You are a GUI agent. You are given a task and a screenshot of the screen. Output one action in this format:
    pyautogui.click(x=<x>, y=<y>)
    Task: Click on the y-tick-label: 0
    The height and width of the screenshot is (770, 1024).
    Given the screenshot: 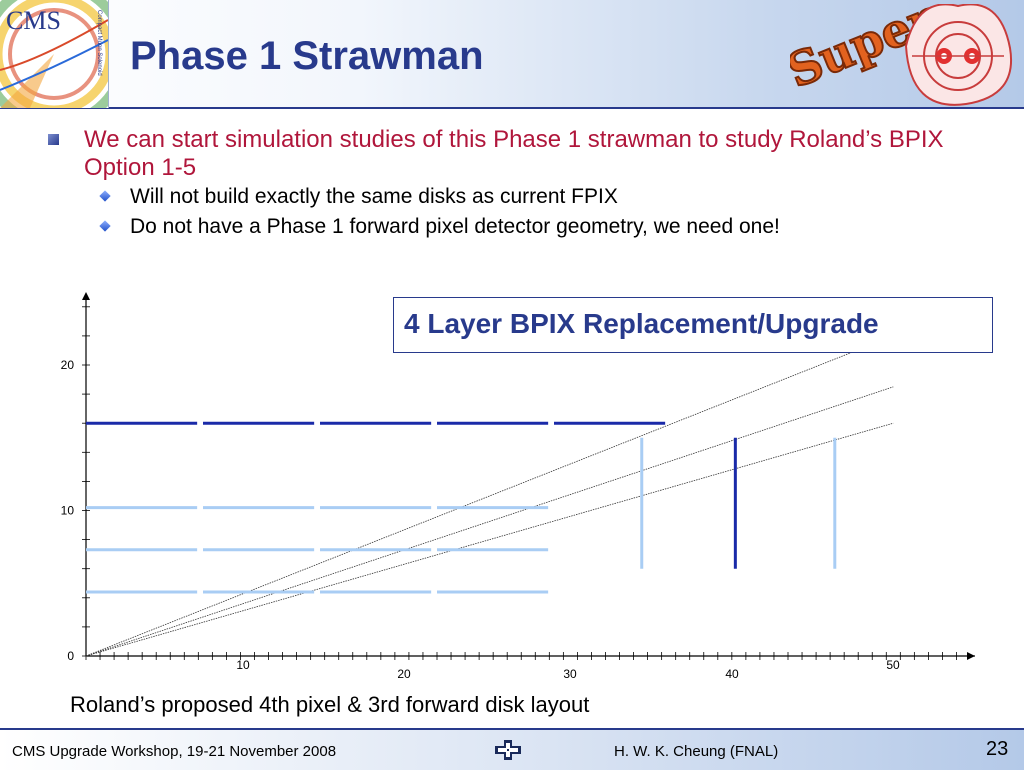 What is the action you would take?
    pyautogui.click(x=70, y=656)
    